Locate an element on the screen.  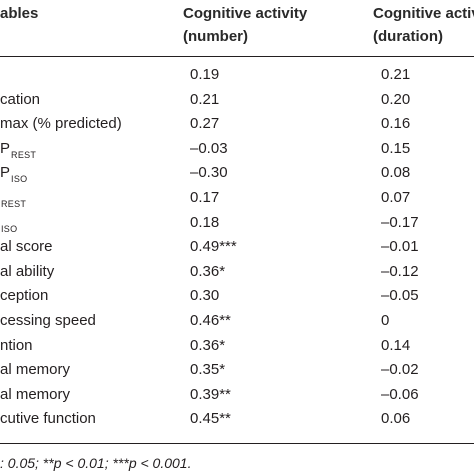
row-variable-label: cutive function is located at coordinates (48, 419).